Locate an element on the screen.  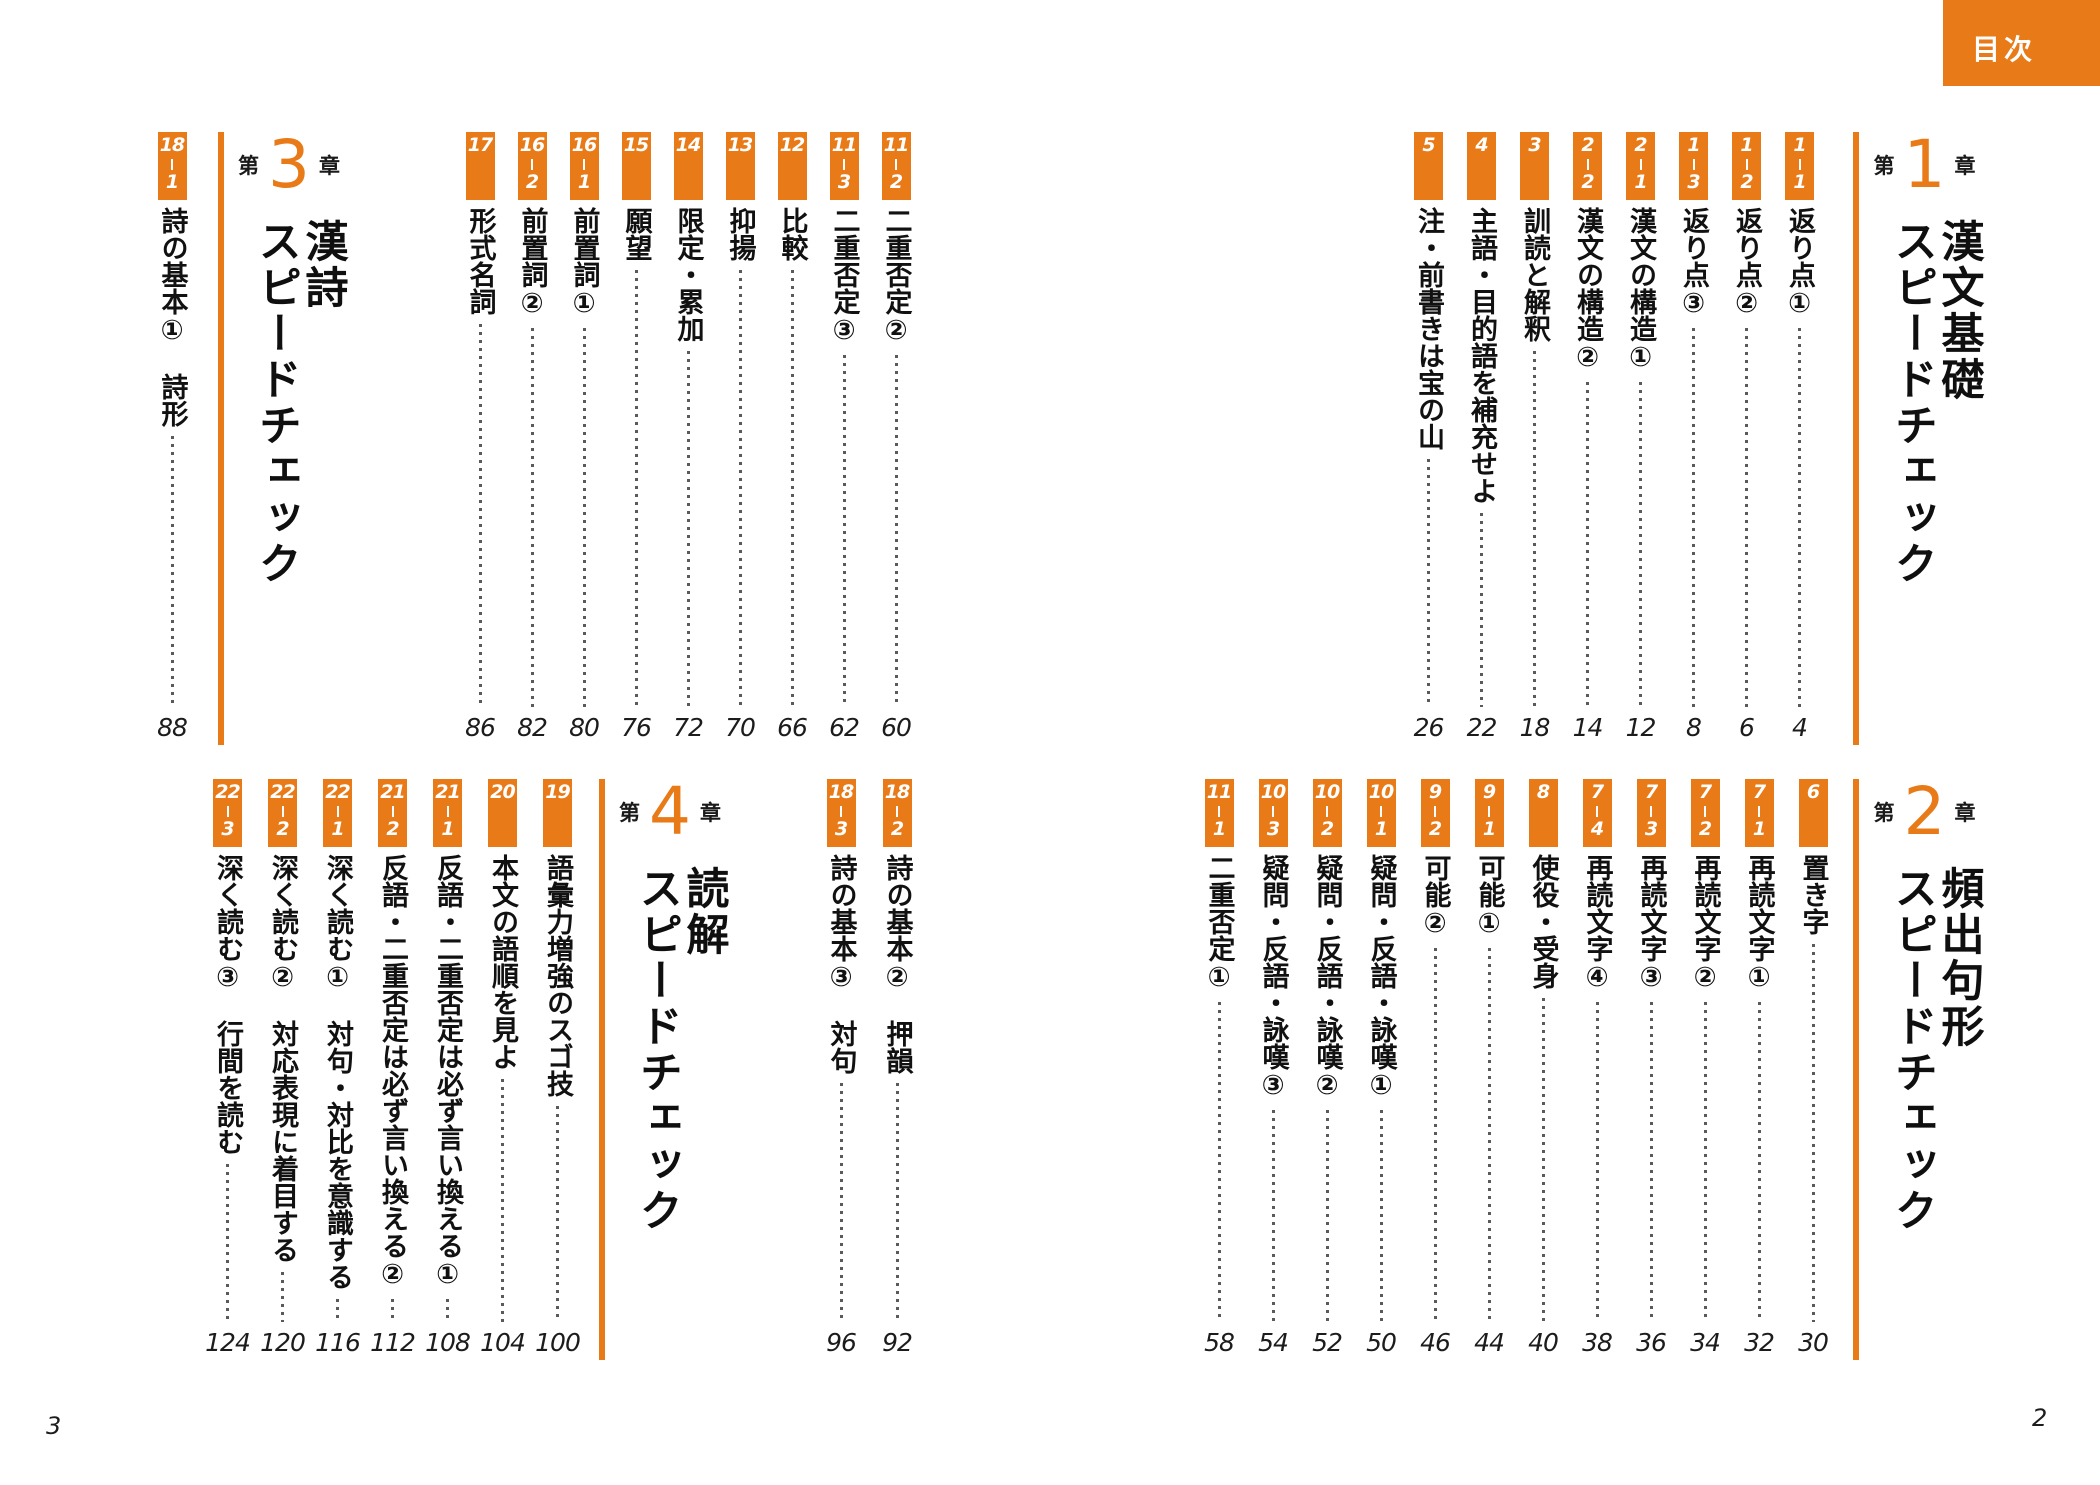
item-page-number: 4 is located at coordinates (1800, 727).